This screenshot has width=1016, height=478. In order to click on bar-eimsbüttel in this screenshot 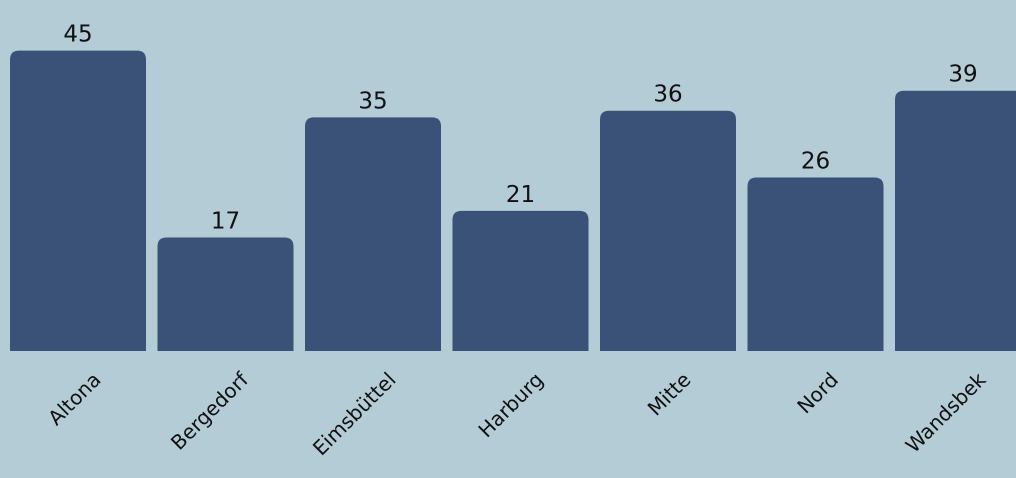, I will do `click(373, 234)`.